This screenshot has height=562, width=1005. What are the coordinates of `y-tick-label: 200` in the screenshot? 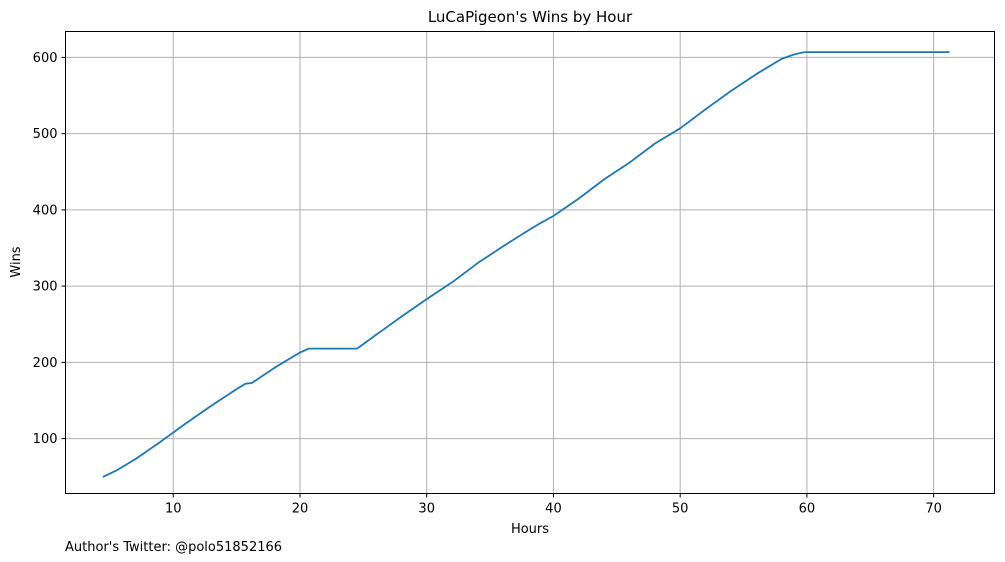 It's located at (45, 363).